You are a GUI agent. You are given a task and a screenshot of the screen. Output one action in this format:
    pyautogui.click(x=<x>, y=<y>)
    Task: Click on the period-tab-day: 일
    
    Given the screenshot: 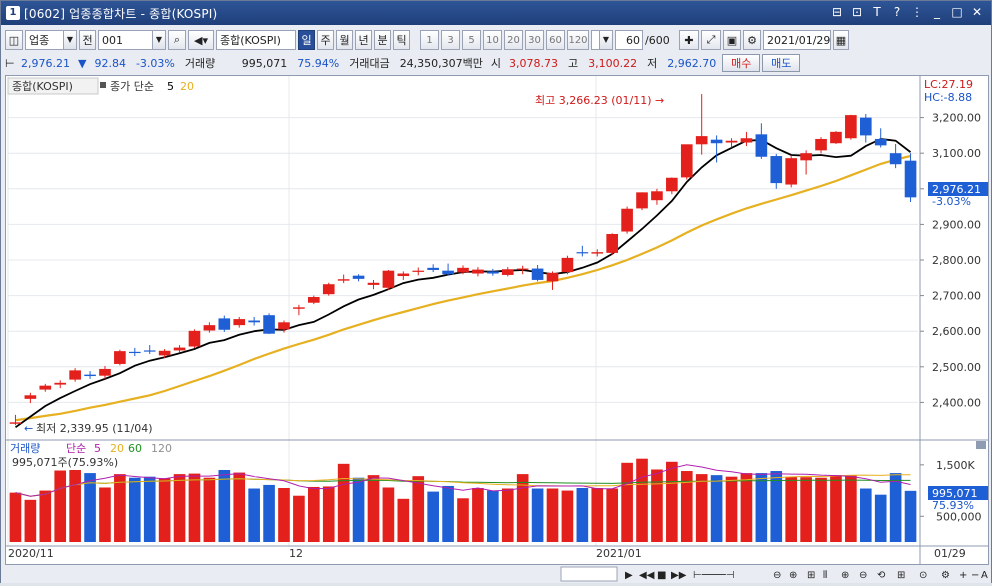 What is the action you would take?
    pyautogui.click(x=306, y=40)
    